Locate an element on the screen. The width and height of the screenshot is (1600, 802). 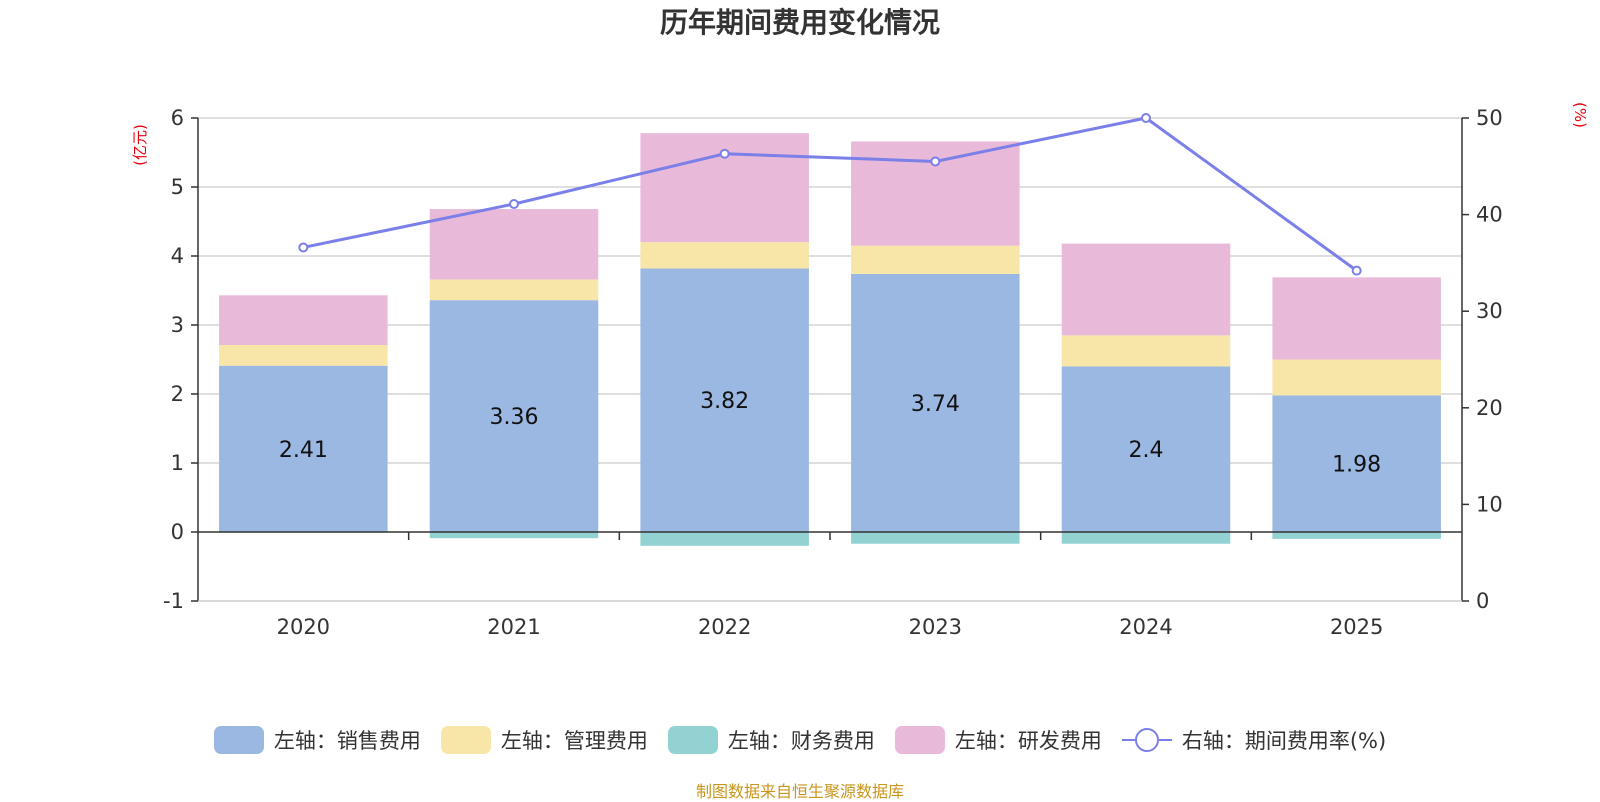
legend-item-rd: 左轴：研发费用 is located at coordinates (998, 740).